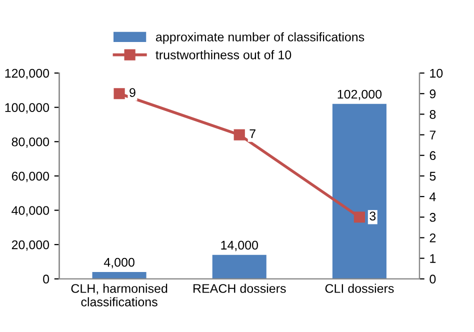  I want to click on y2-tick-label: 0, so click(433, 279).